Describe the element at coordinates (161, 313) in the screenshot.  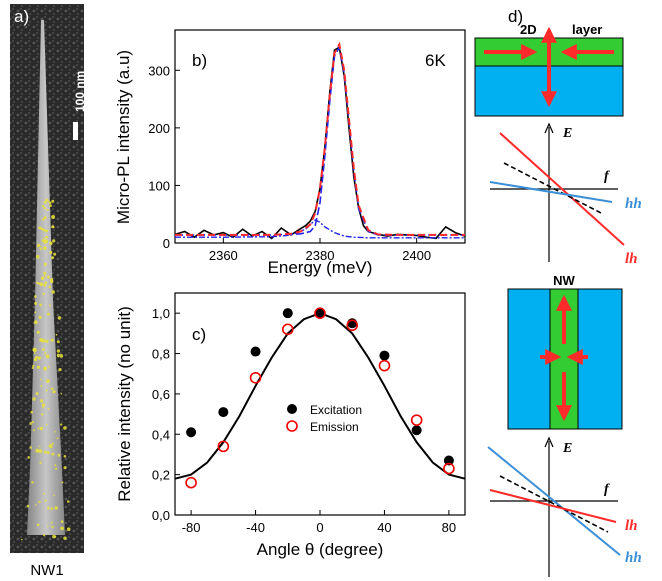
I see `plot-c-ytick-label: 1,0` at that location.